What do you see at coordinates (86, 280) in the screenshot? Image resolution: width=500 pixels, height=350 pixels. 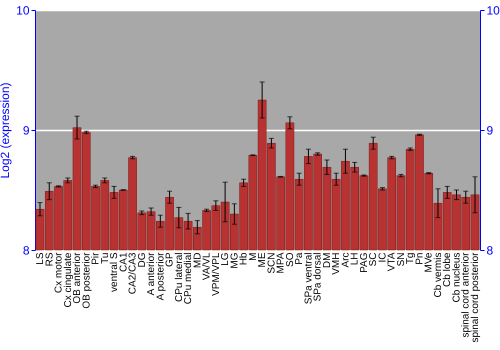 I see `x-tick-label: OB posterior` at bounding box center [86, 280].